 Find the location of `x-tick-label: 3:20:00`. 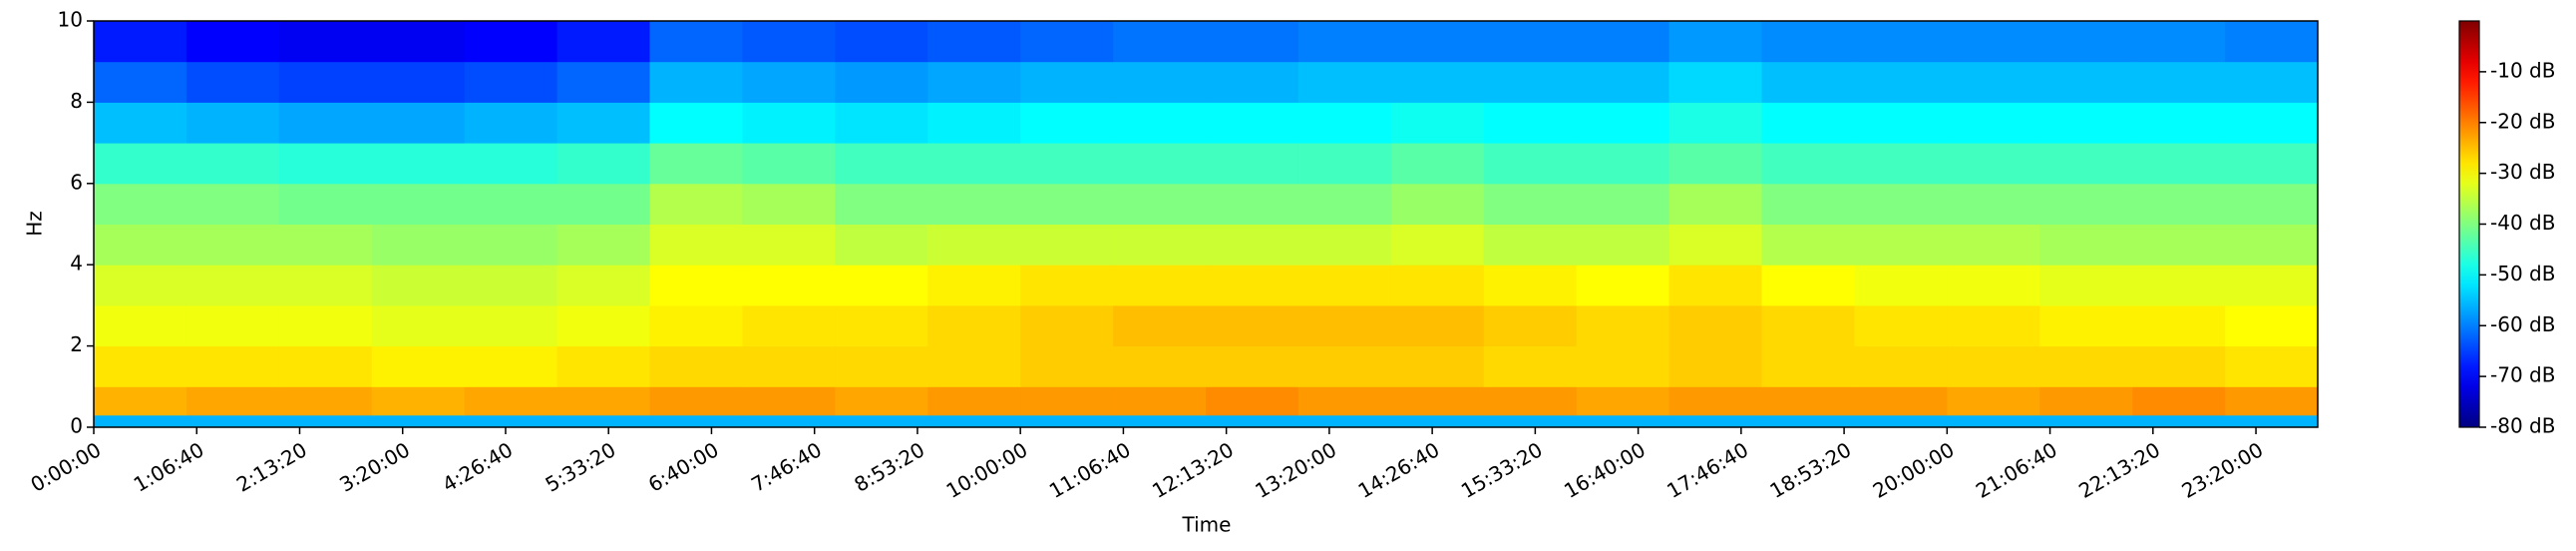

x-tick-label: 3:20:00 is located at coordinates (375, 466).